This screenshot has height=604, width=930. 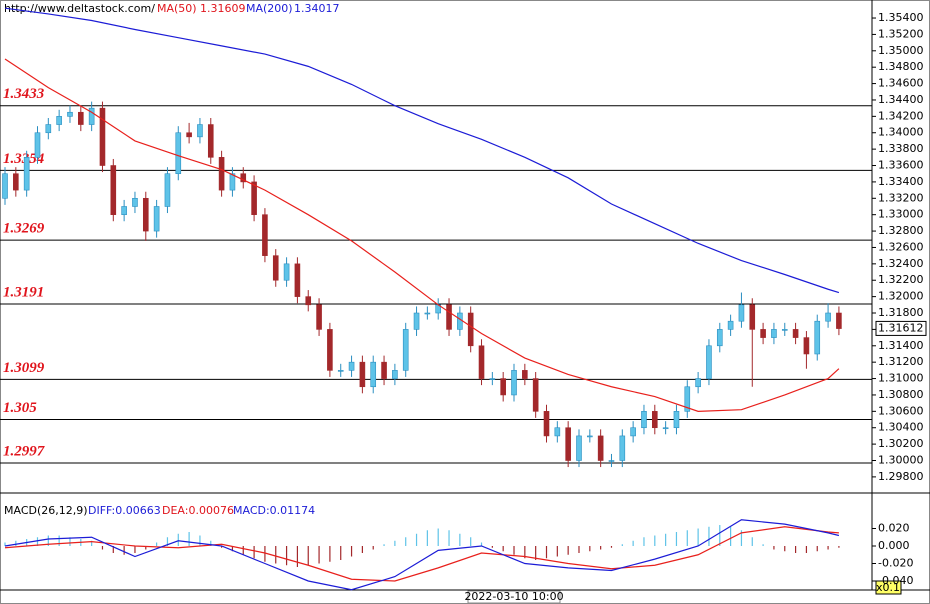 What do you see at coordinates (894, 528) in the screenshot?
I see `macd-tick-label: 0.020` at bounding box center [894, 528].